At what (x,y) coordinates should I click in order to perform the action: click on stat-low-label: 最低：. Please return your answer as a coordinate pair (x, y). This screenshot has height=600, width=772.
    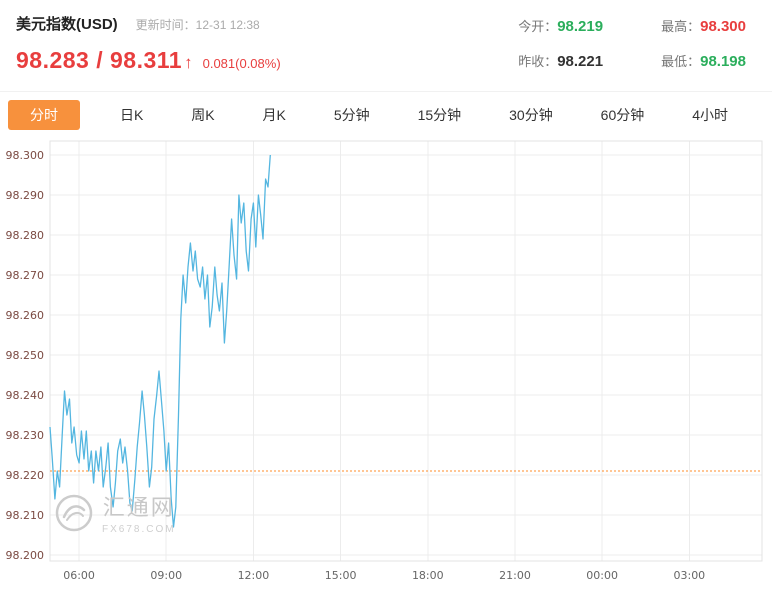
    Looking at the image, I should click on (681, 61).